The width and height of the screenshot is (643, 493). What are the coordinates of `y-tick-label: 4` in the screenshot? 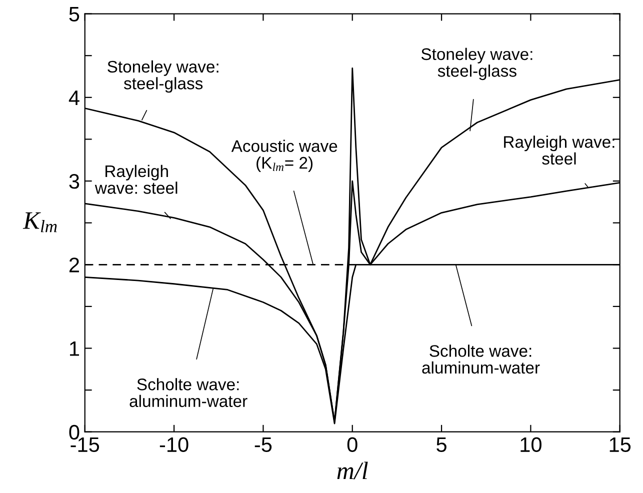 It's located at (74, 97).